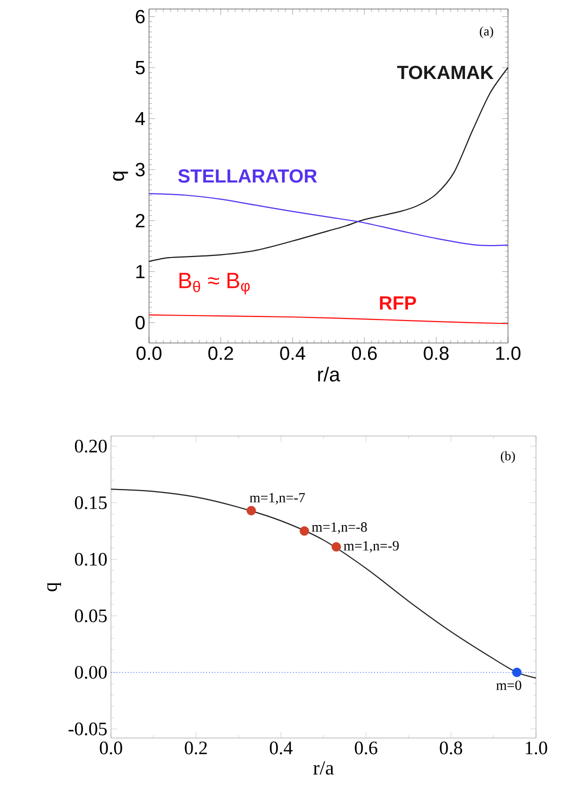 This screenshot has height=808, width=566. I want to click on y-tick-label: 0.05, so click(90, 615).